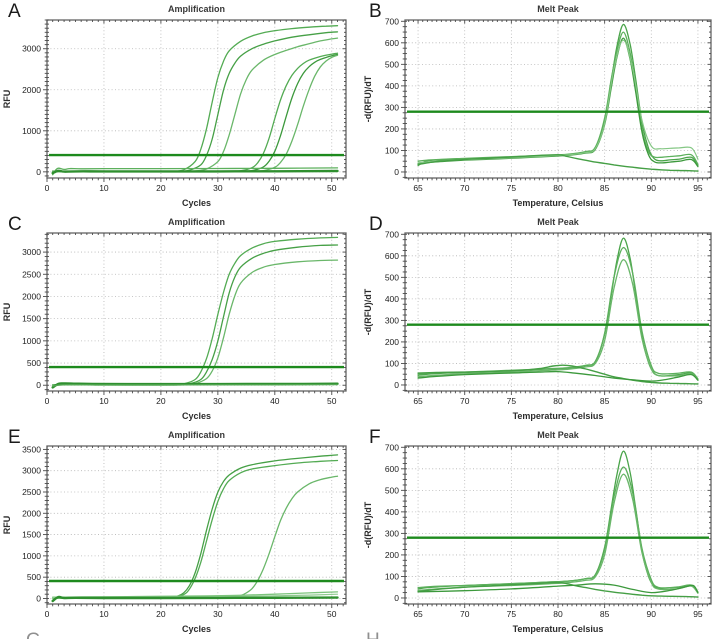 The height and width of the screenshot is (639, 722). I want to click on panel-letter: D, so click(376, 224).